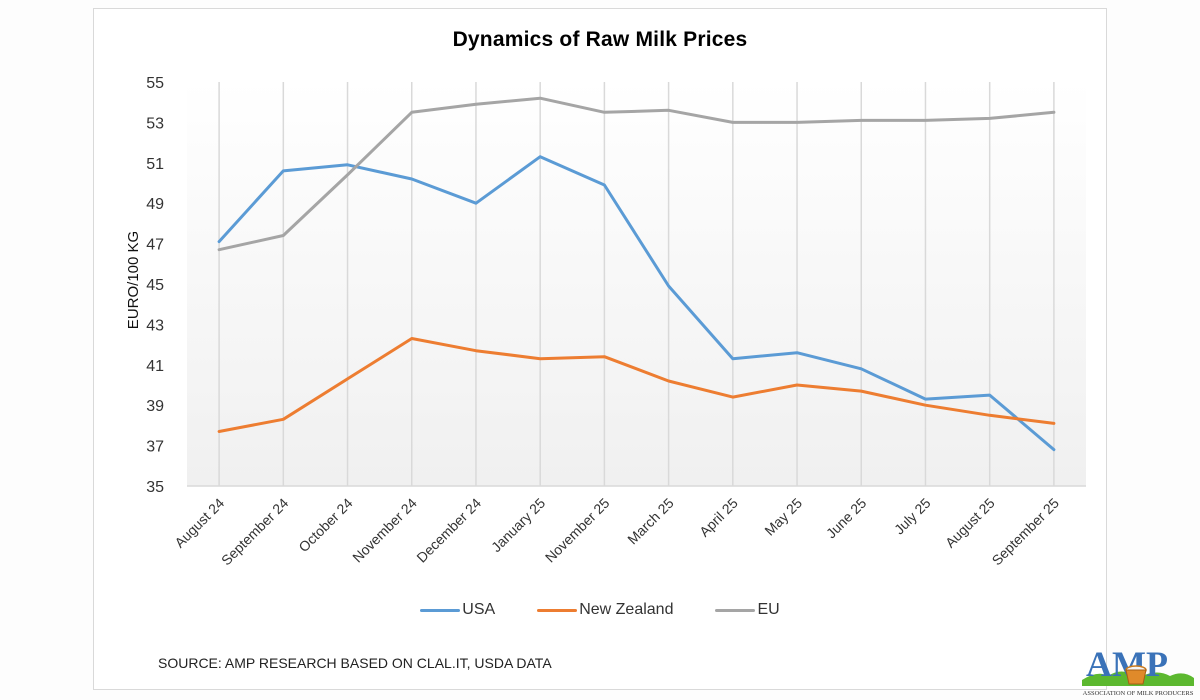 The width and height of the screenshot is (1200, 700). Describe the element at coordinates (1138, 693) in the screenshot. I see `logo-tagline: Association of milk producers` at that location.